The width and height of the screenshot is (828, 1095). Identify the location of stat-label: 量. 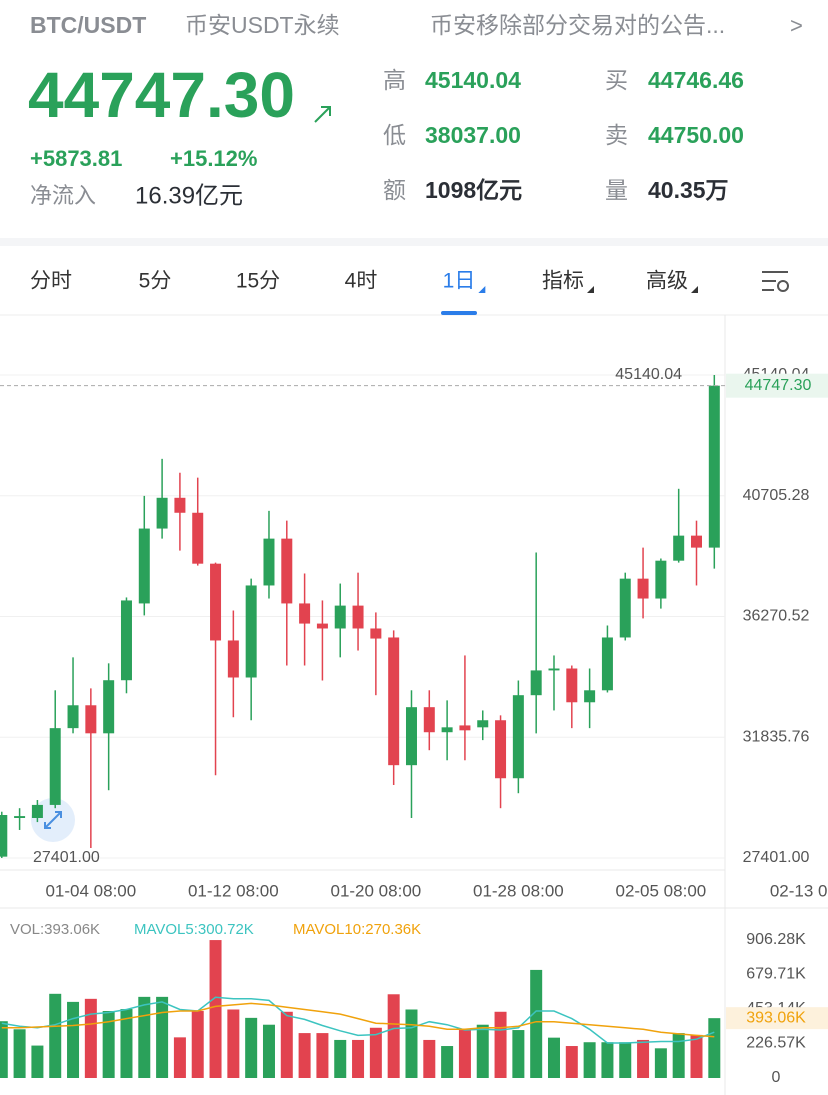
(616, 190).